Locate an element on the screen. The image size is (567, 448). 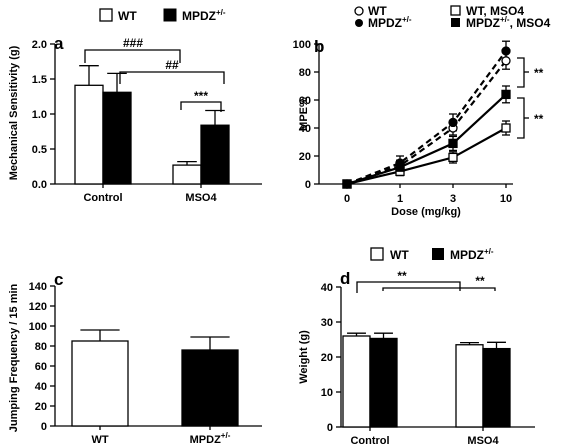
b-axes: 0 20 40 60 80 100 0 1 3 10 is located at coordinates (403, 122).